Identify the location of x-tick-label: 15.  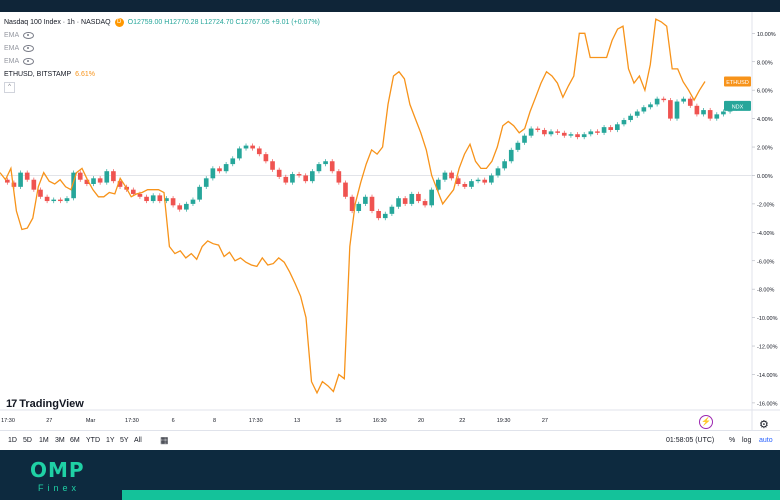
(338, 421).